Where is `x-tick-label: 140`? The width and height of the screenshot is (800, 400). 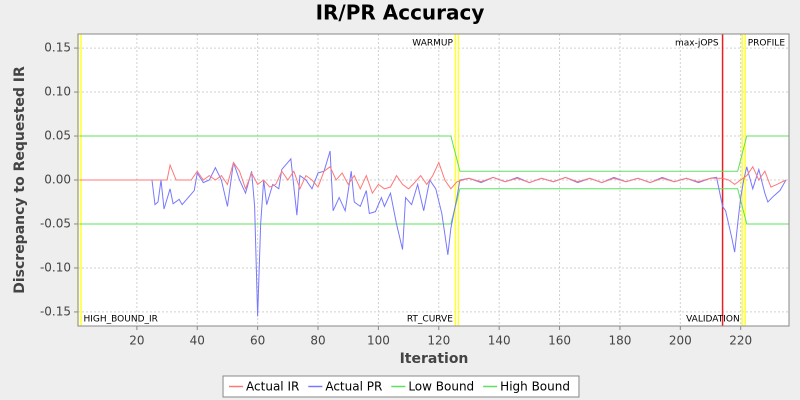
x-tick-label: 140 is located at coordinates (499, 341).